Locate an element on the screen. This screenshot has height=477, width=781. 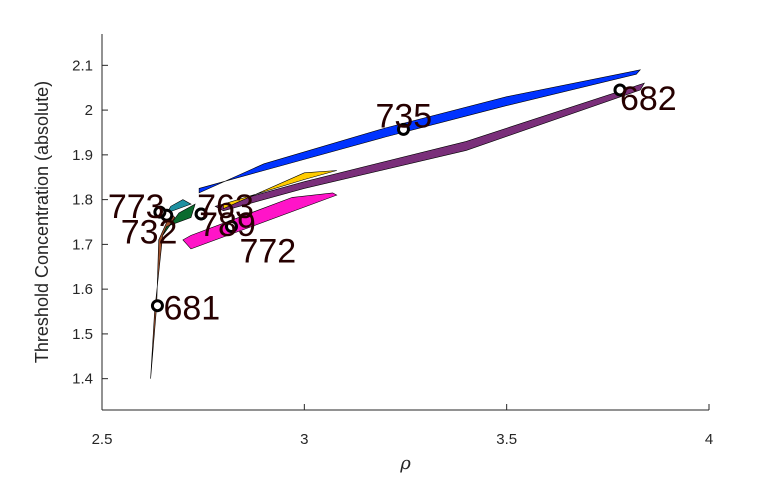
y-tick-label: 1.8 is located at coordinates (82, 200).